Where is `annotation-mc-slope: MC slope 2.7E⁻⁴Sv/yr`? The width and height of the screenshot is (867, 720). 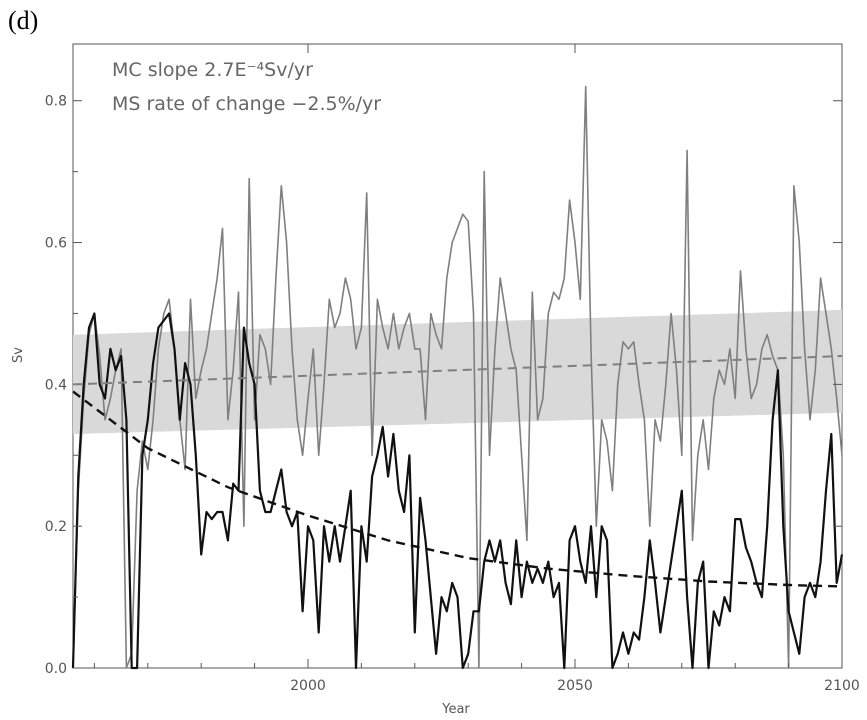
annotation-mc-slope: MC slope 2.7E⁻⁴Sv/yr is located at coordinates (212, 70).